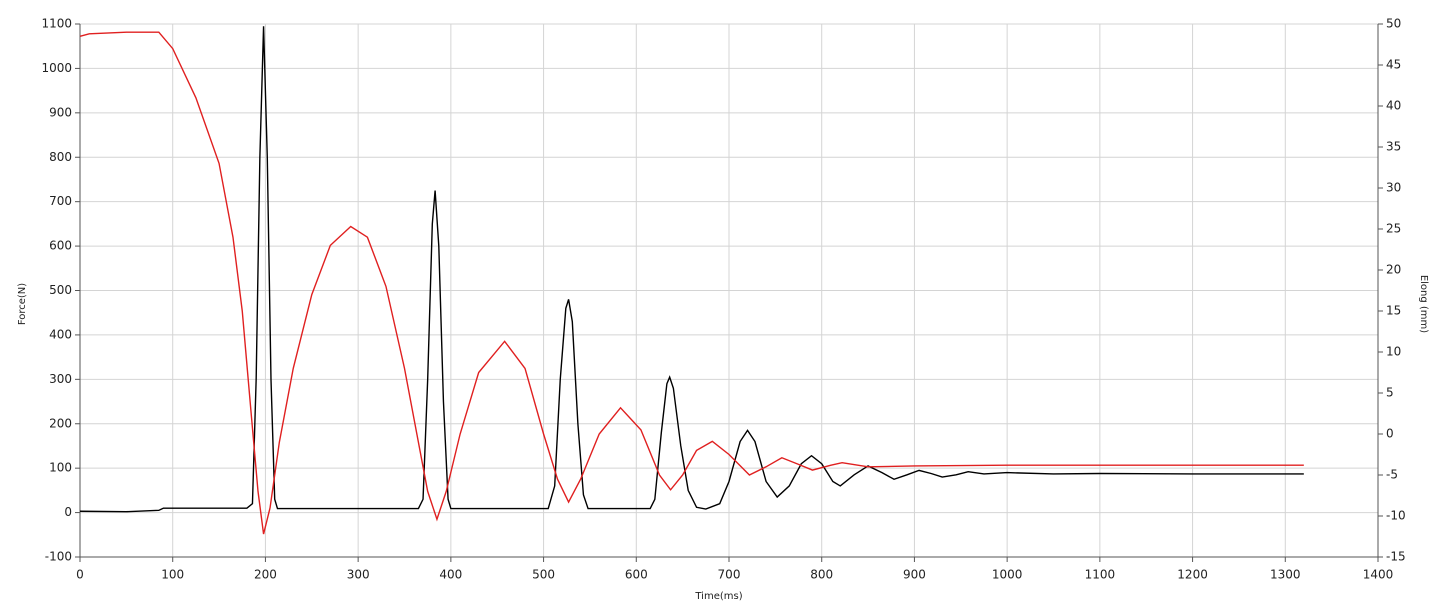 The image size is (1445, 608). I want to click on y2-tick-label: 35, so click(1393, 147).